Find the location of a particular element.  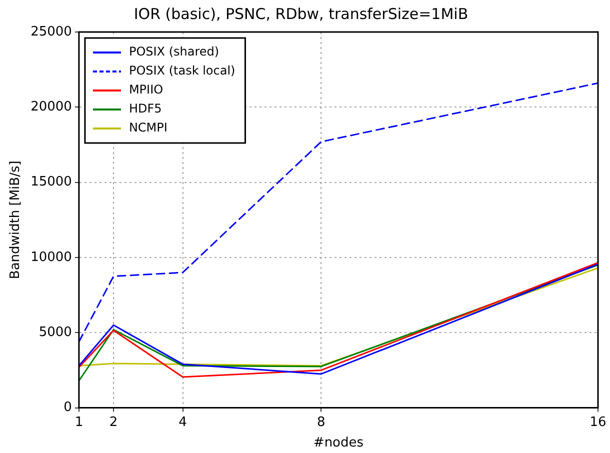

y-tick-label: 25000 is located at coordinates (51, 32).